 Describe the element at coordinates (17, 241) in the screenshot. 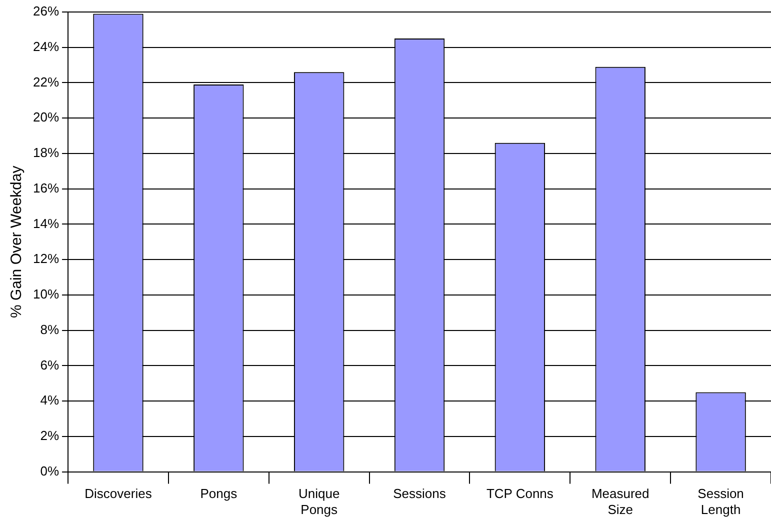

I see `y-axis-title: % Gain Over Weekday` at that location.